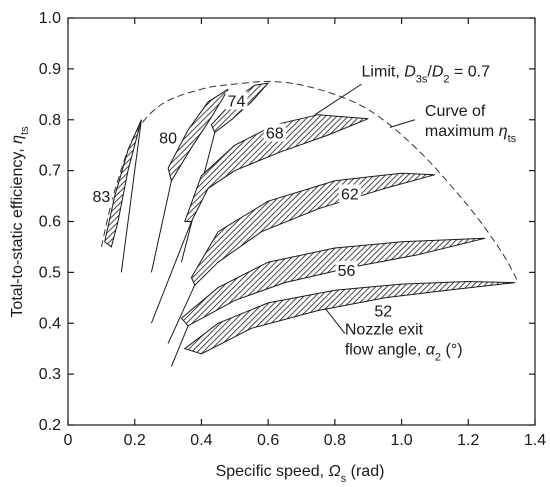 The image size is (550, 487). Describe the element at coordinates (335, 440) in the screenshot. I see `x-tick-label: 0.8` at that location.